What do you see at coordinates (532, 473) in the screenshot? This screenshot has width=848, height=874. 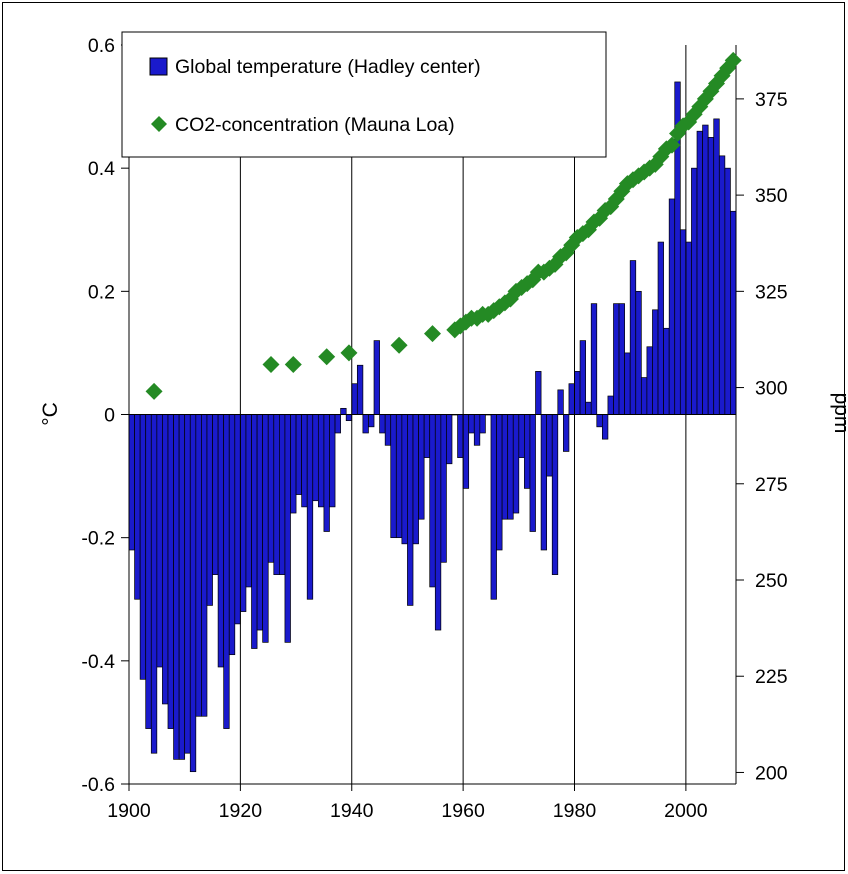 I see `temperature-bar-1972` at bounding box center [532, 473].